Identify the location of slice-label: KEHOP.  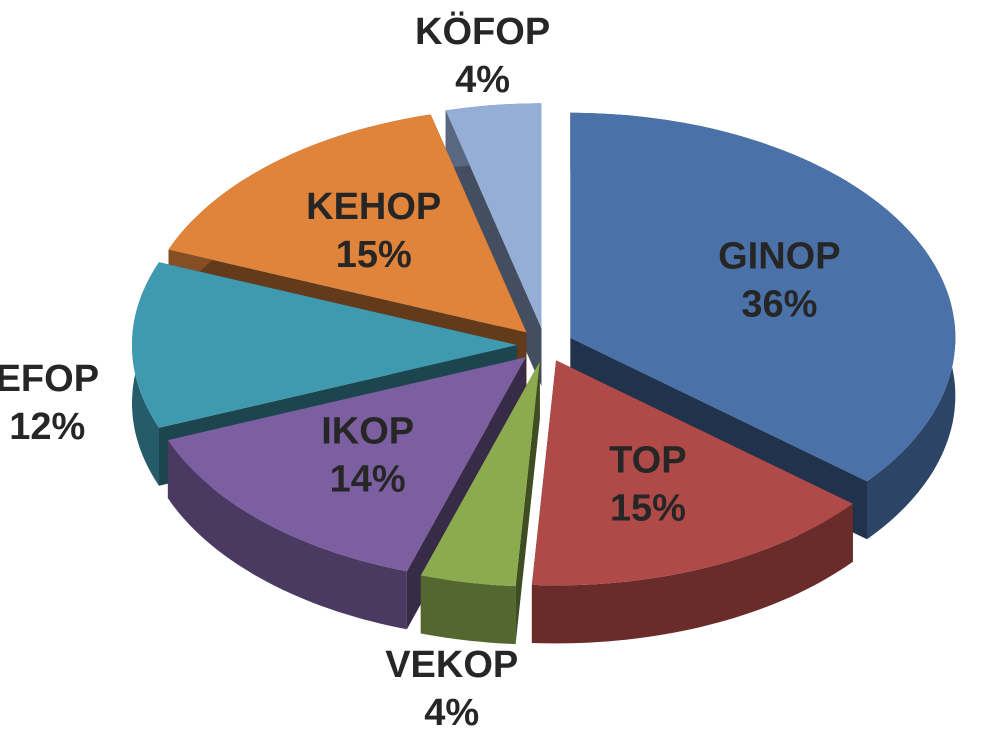
(373, 207).